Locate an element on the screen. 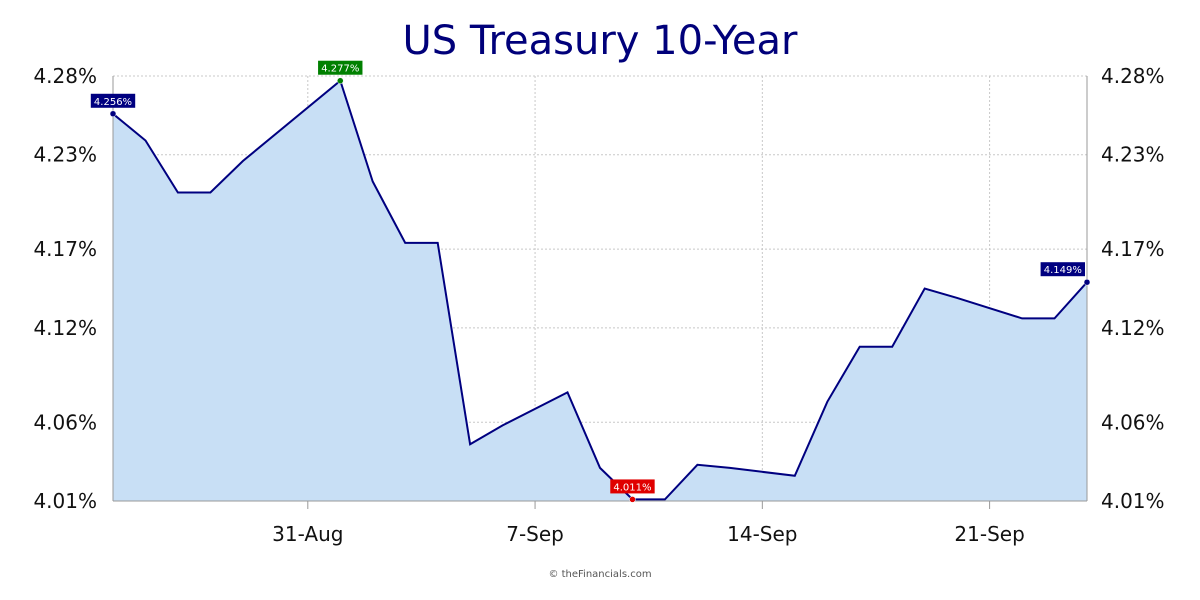 This screenshot has width=1200, height=600. data-label-default: 4.256% is located at coordinates (113, 100).